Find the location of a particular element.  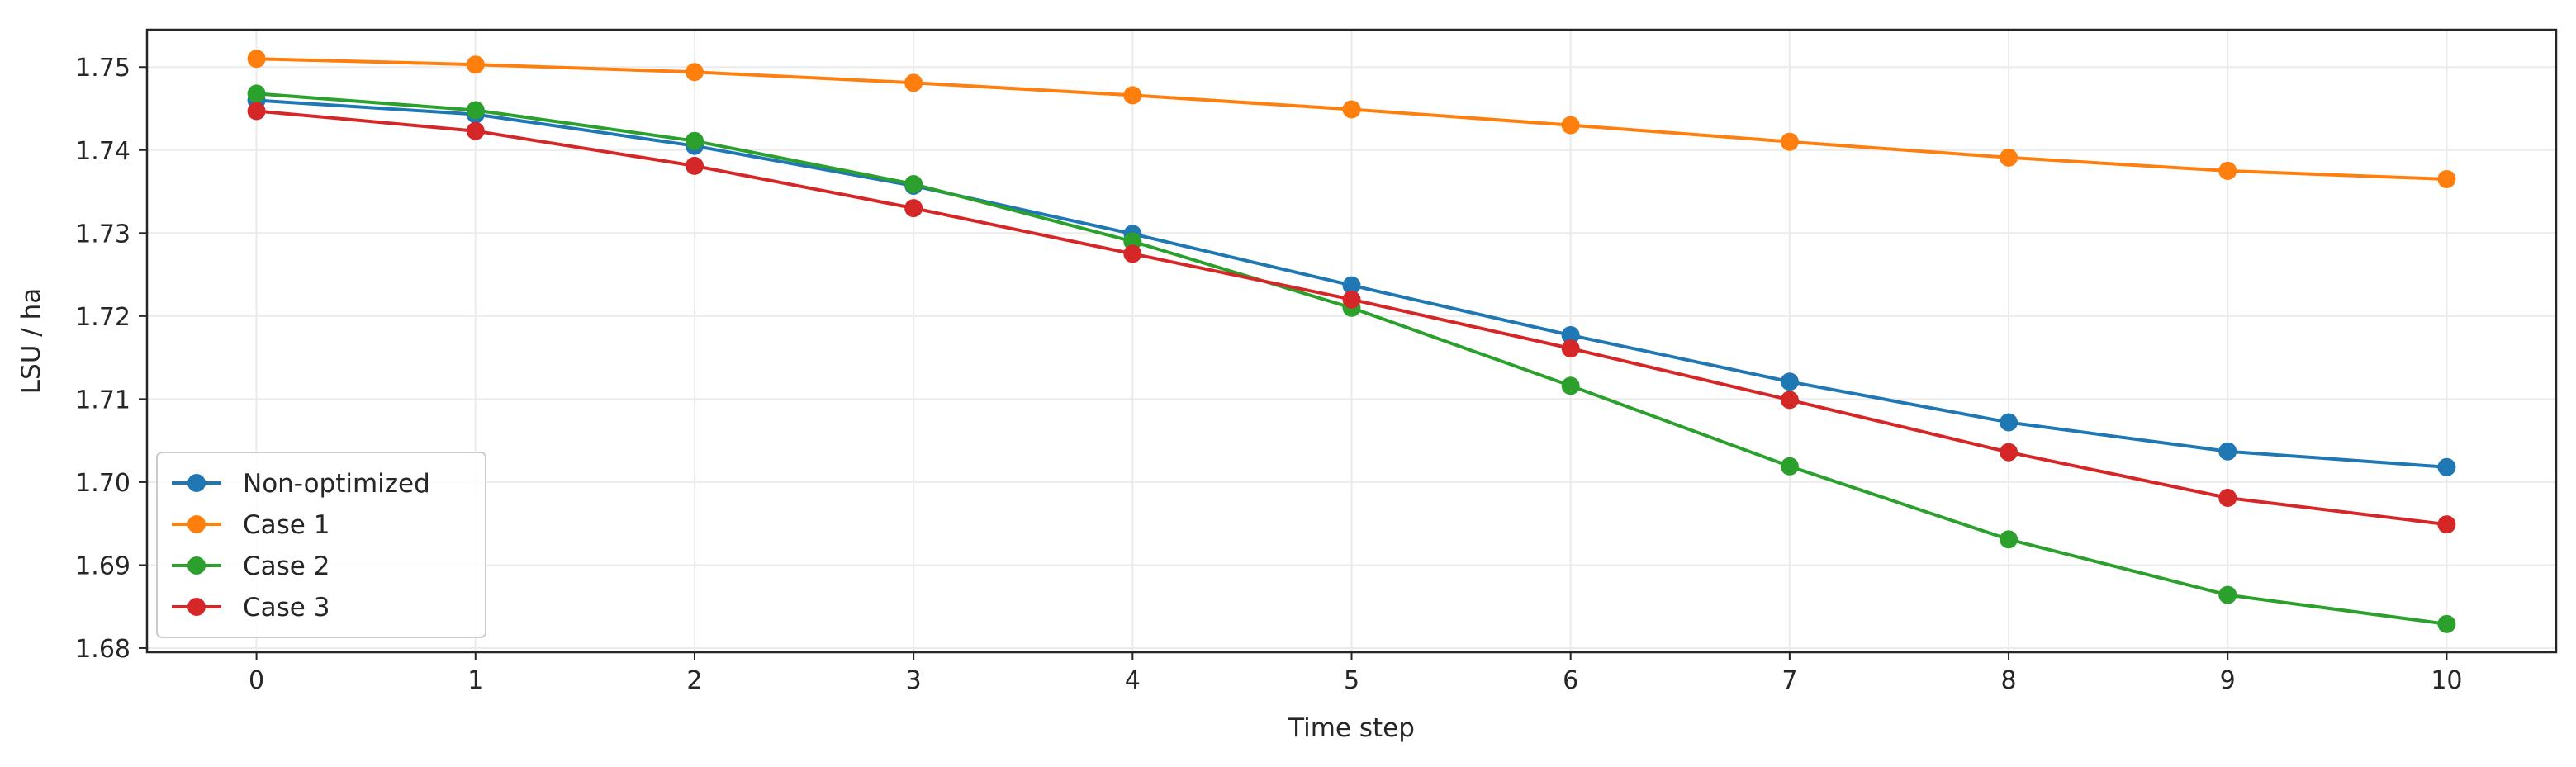

x-tick-label: 7 is located at coordinates (1789, 680).